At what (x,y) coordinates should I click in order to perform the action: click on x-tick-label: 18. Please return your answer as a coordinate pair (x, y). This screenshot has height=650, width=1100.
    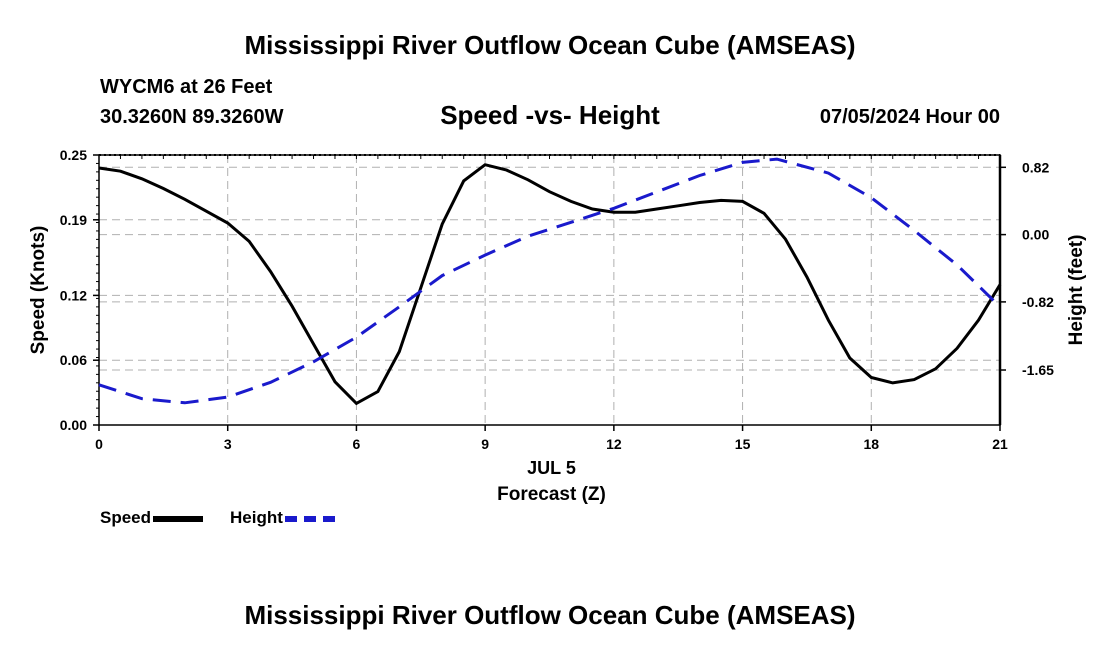
    Looking at the image, I should click on (871, 444).